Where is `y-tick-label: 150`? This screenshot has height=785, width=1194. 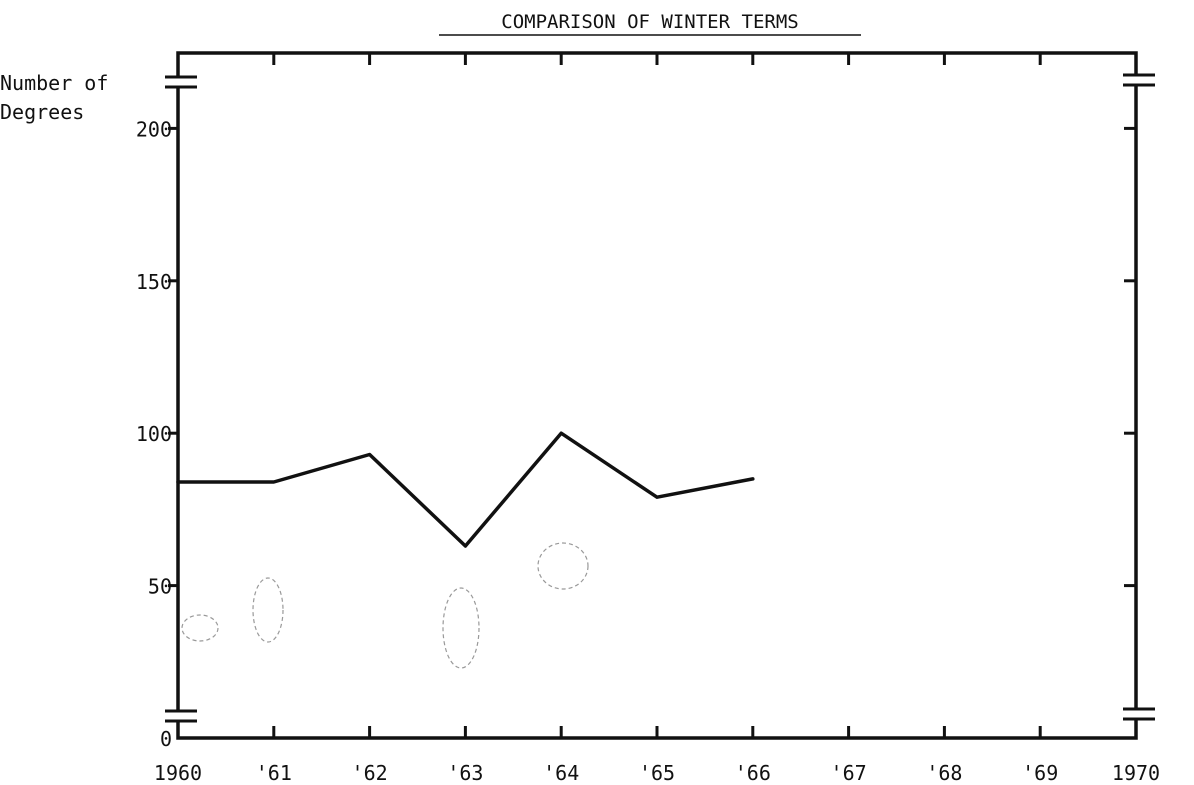 y-tick-label: 150 is located at coordinates (154, 282).